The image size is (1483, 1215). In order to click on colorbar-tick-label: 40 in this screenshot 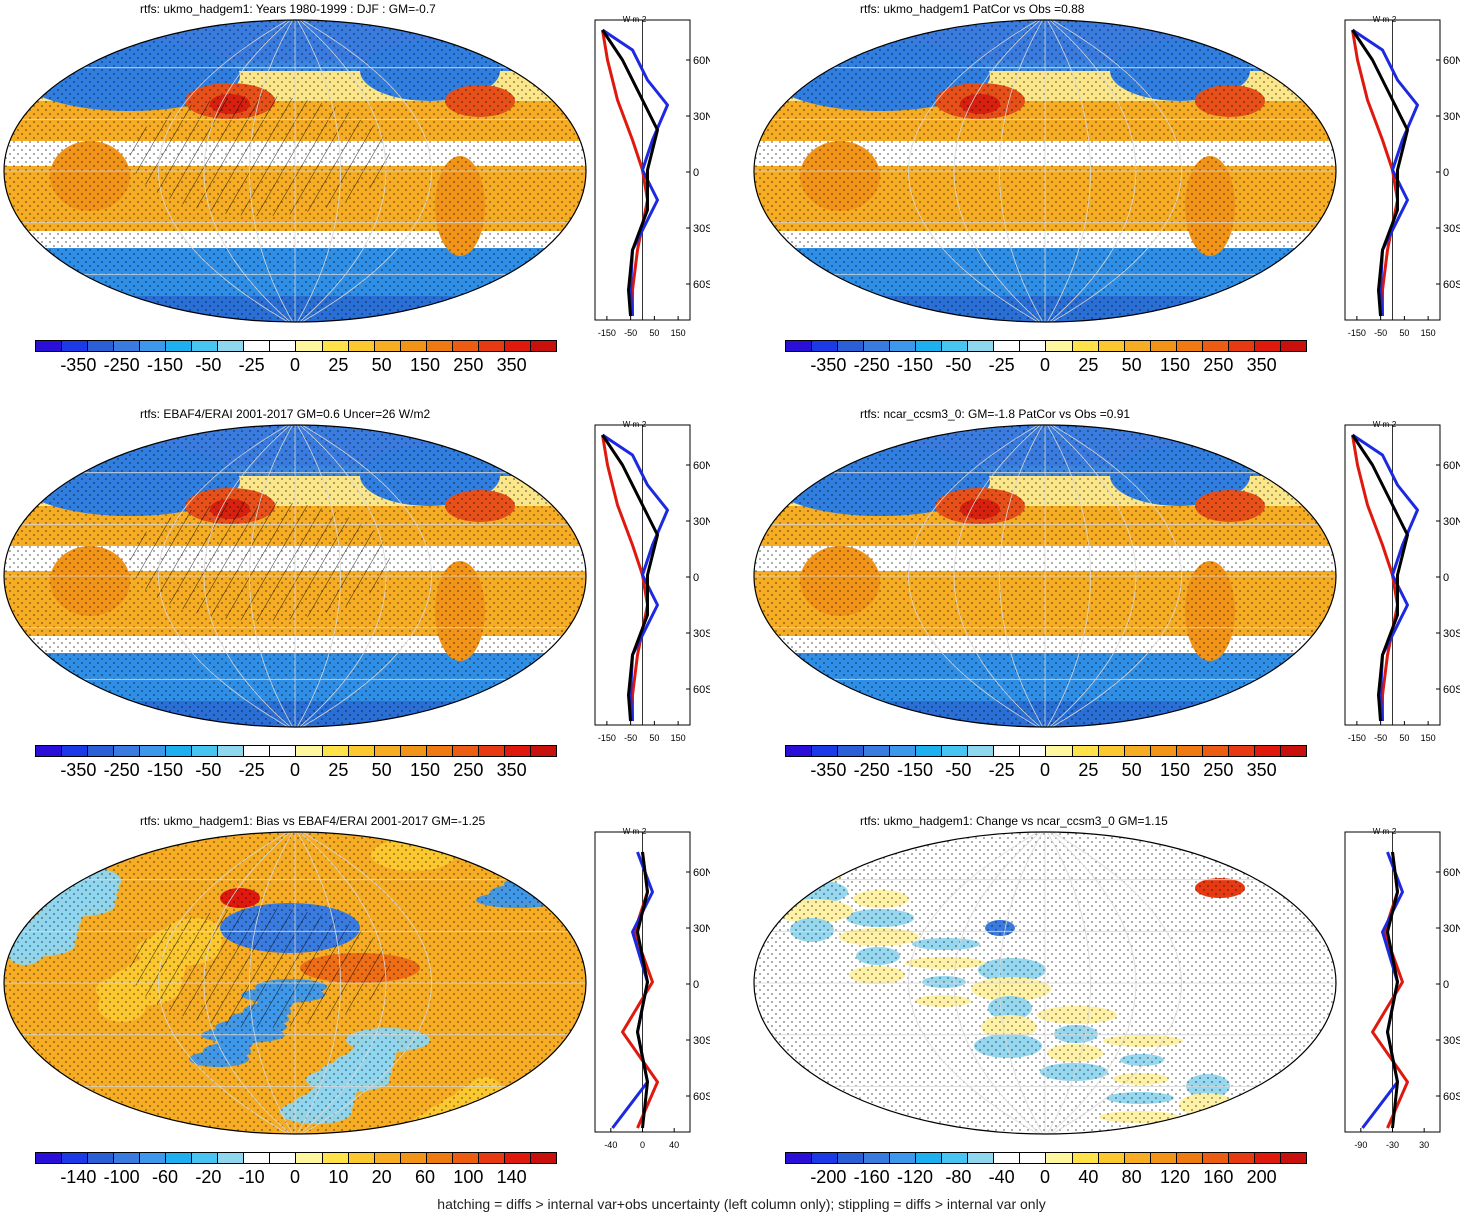, I will do `click(1088, 1177)`.